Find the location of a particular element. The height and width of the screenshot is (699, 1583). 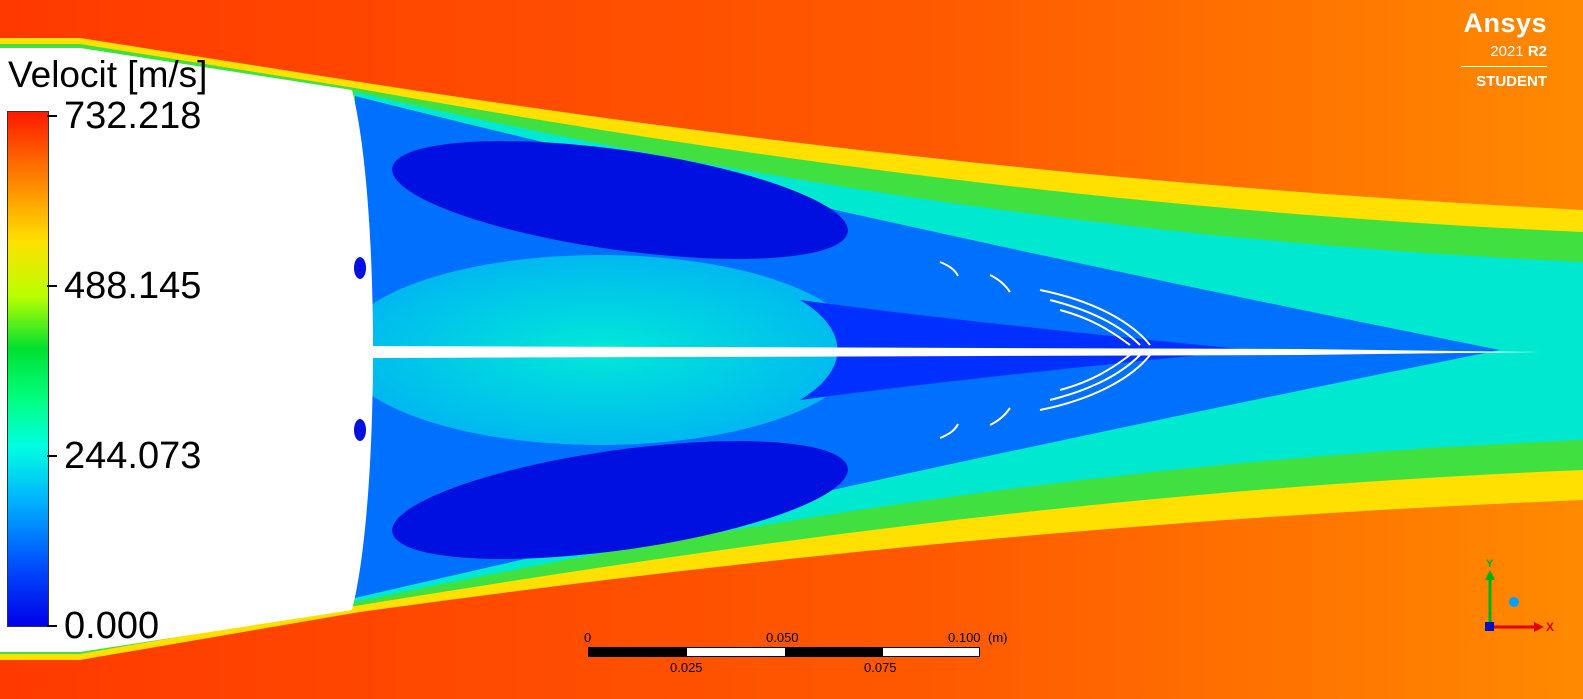

scale-bar: 0 0.050 0.100 (m) 0.025 0.075 is located at coordinates (796, 655).